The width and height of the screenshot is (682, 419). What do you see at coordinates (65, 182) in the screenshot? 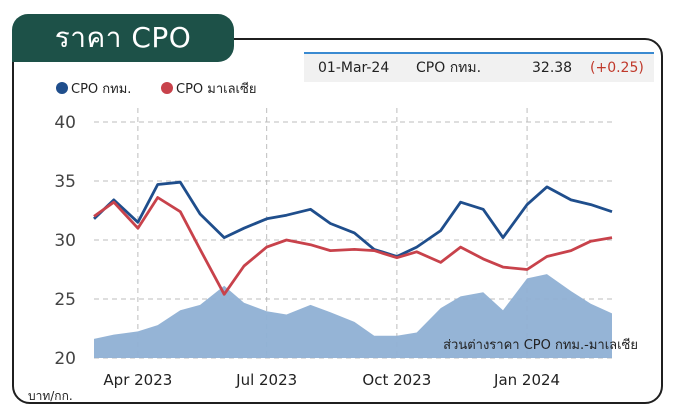
I see `y-tick-label: 35` at bounding box center [65, 182].